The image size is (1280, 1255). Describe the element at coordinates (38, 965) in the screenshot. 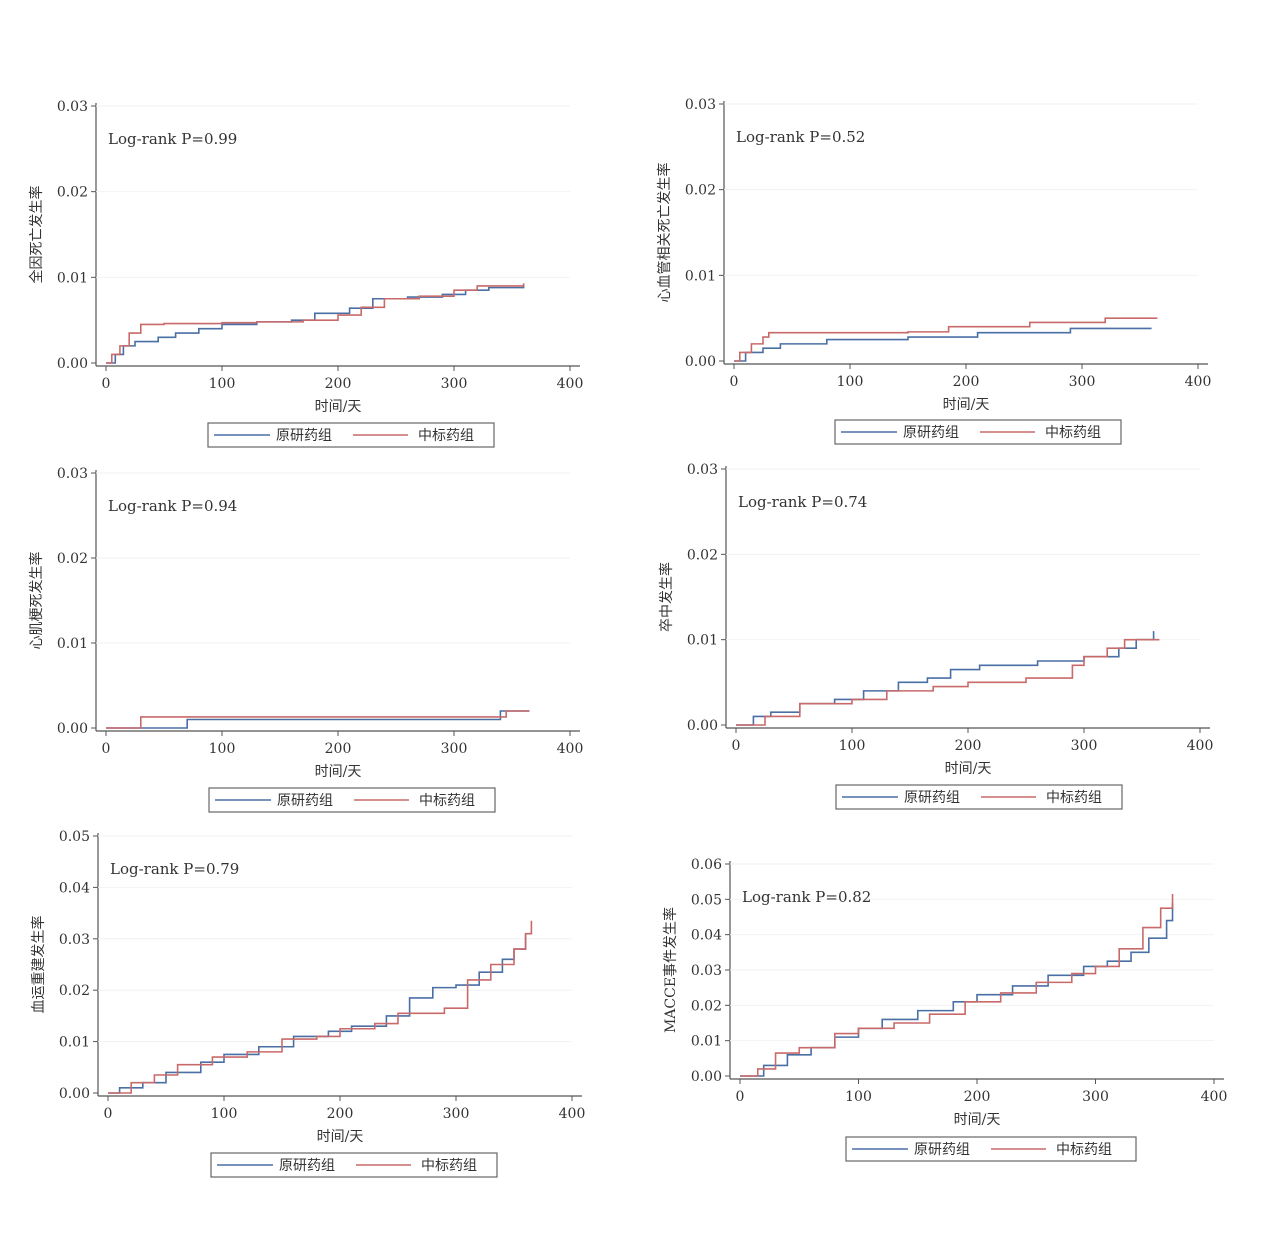

I see `y-axis-title: 血运重建发生率` at that location.